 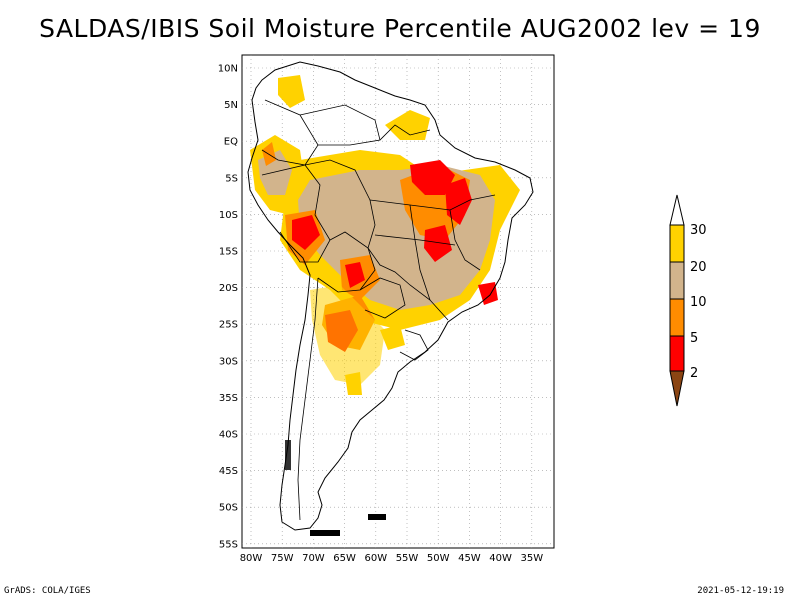 I want to click on colorbar-label-10: 10, so click(x=698, y=302).